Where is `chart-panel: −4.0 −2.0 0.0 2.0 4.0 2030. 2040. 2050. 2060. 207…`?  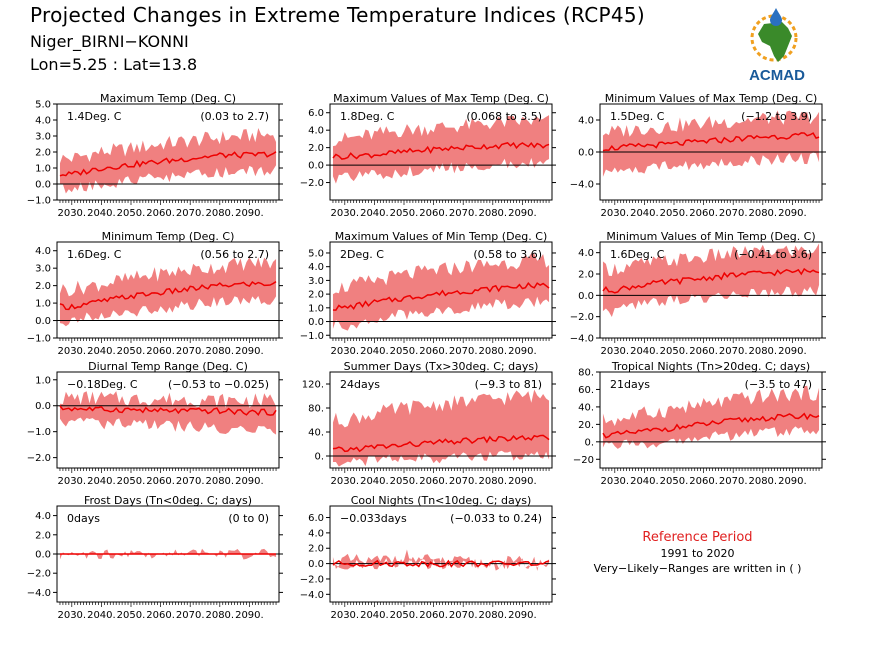
chart-panel: −4.0 −2.0 0.0 2.0 4.0 2030. 2040. 2050. 2060. 207… is located at coordinates (698, 293).